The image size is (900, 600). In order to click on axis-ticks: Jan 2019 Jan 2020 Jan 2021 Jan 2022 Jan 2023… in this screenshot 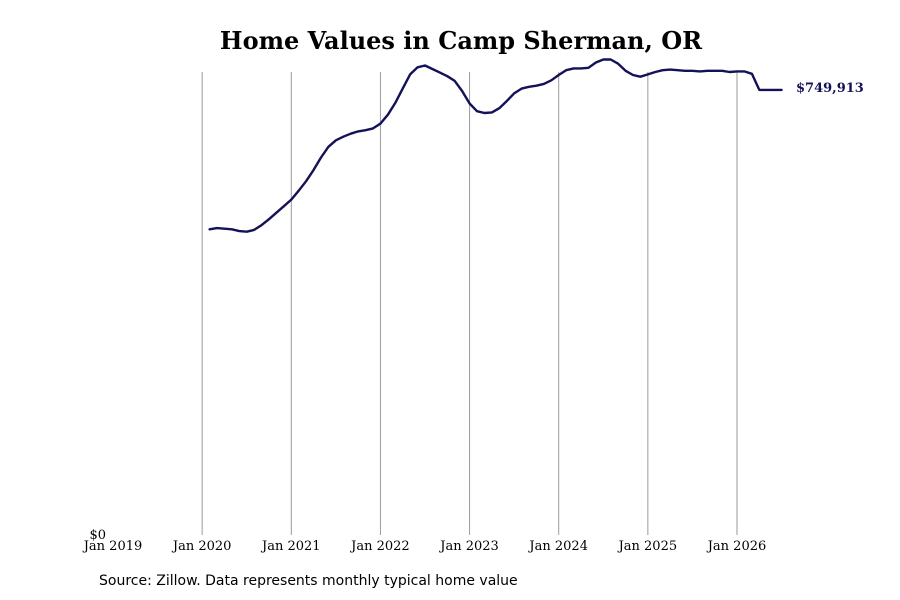, I will do `click(424, 541)`.